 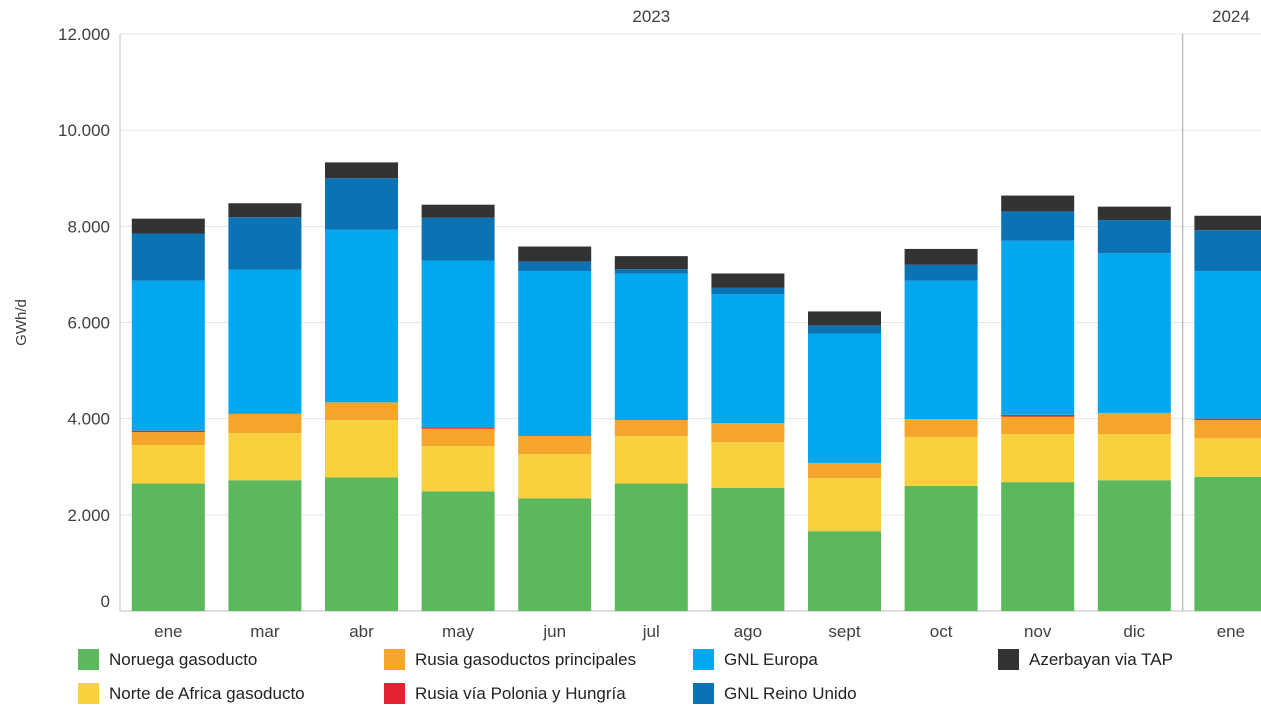 What do you see at coordinates (554, 631) in the screenshot?
I see `x-tick-label: jun` at bounding box center [554, 631].